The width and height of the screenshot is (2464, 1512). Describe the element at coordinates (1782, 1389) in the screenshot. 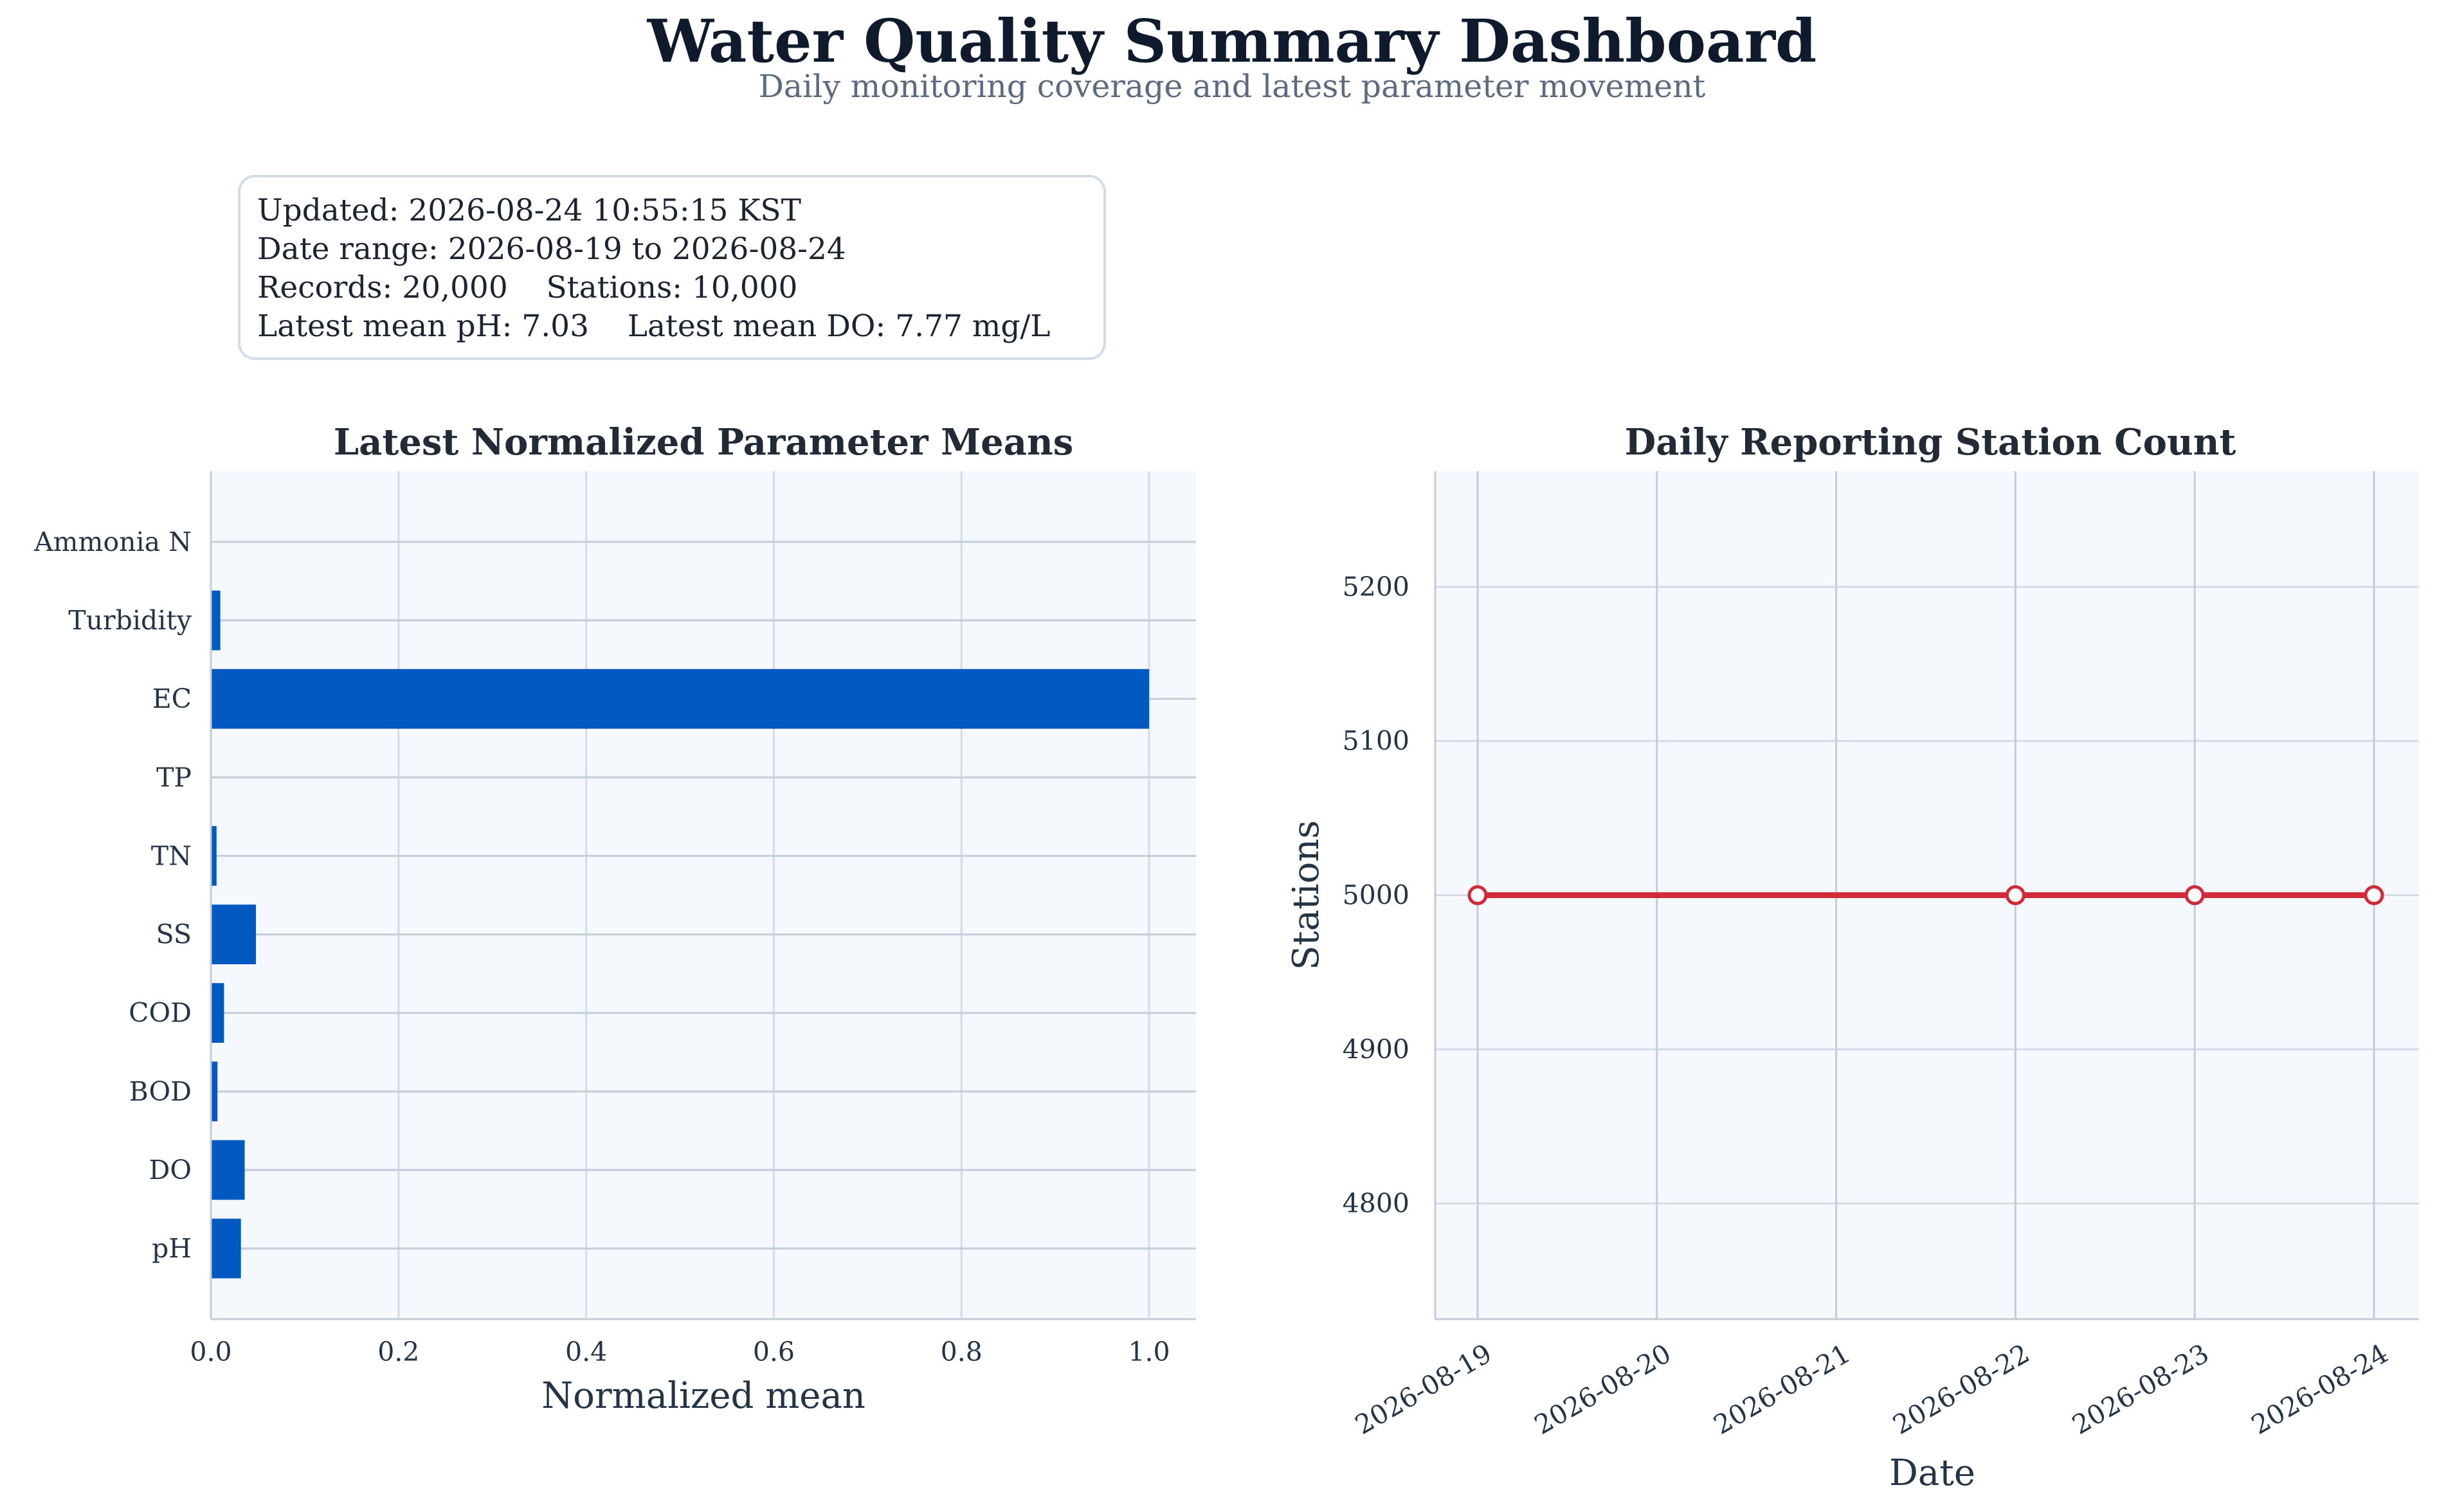

I see `x-tick-label: 2026-08-21` at that location.